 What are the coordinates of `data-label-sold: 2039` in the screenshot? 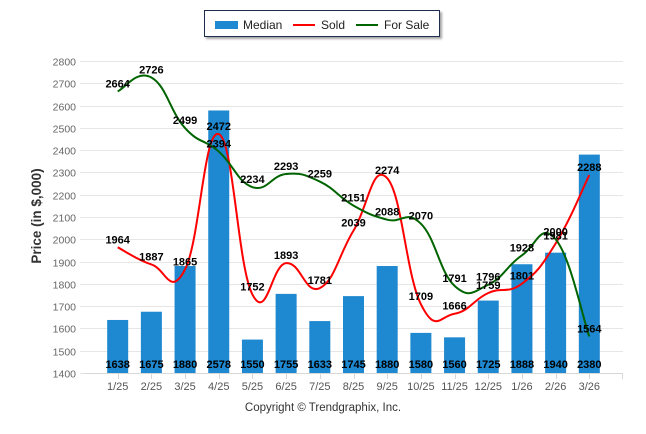 It's located at (353, 224).